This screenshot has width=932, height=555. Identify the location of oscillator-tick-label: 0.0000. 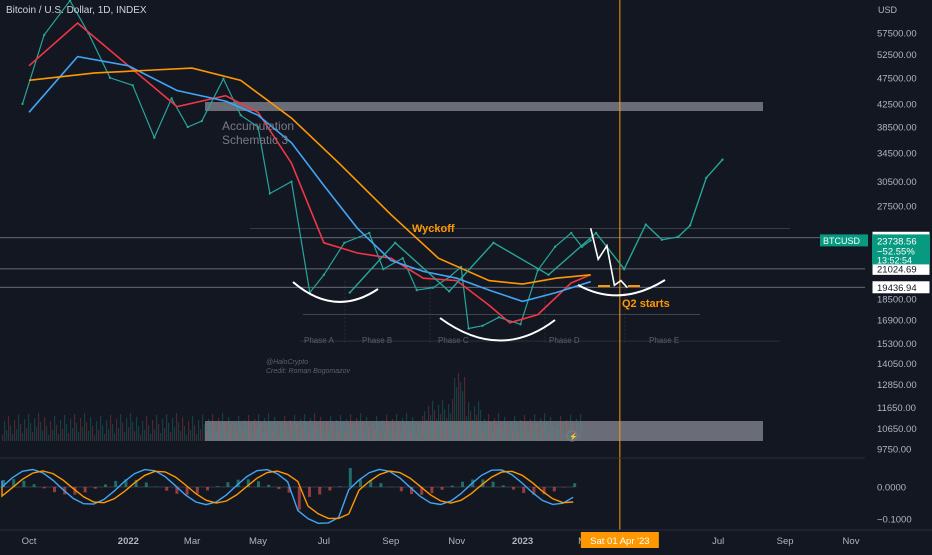
(891, 488).